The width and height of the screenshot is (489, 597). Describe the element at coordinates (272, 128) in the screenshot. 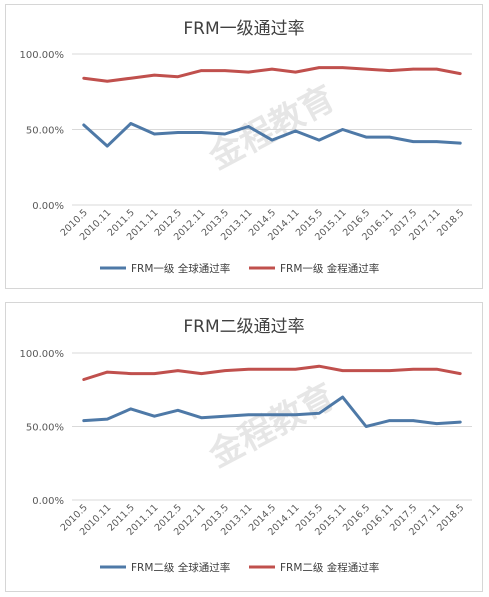

I see `watermark: 金程教育` at that location.